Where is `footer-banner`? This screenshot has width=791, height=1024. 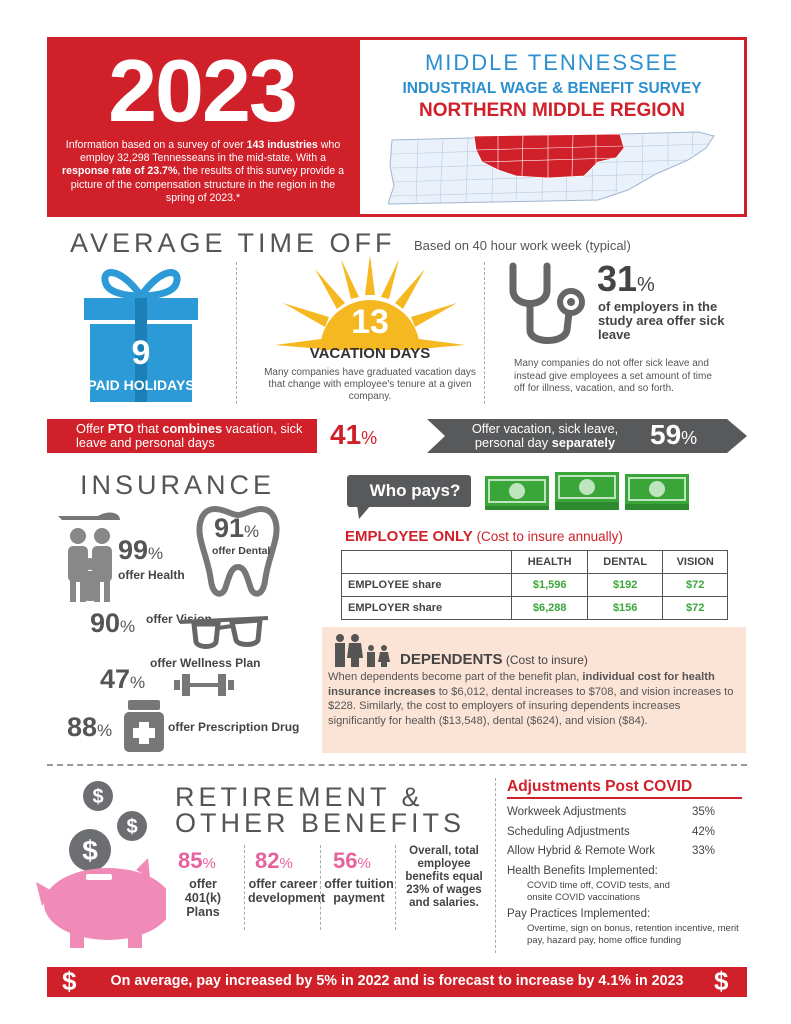 footer-banner is located at coordinates (397, 982).